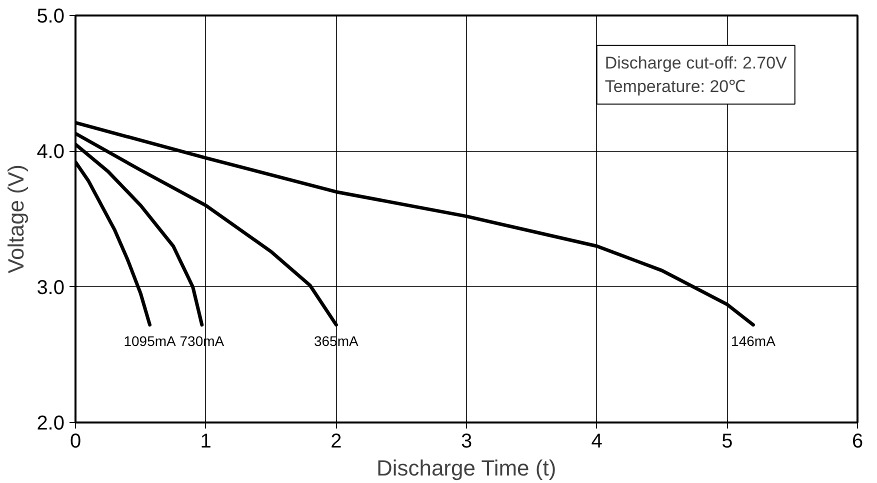 This screenshot has width=877, height=483. What do you see at coordinates (50, 152) in the screenshot?
I see `y-tick-label: 4.0` at bounding box center [50, 152].